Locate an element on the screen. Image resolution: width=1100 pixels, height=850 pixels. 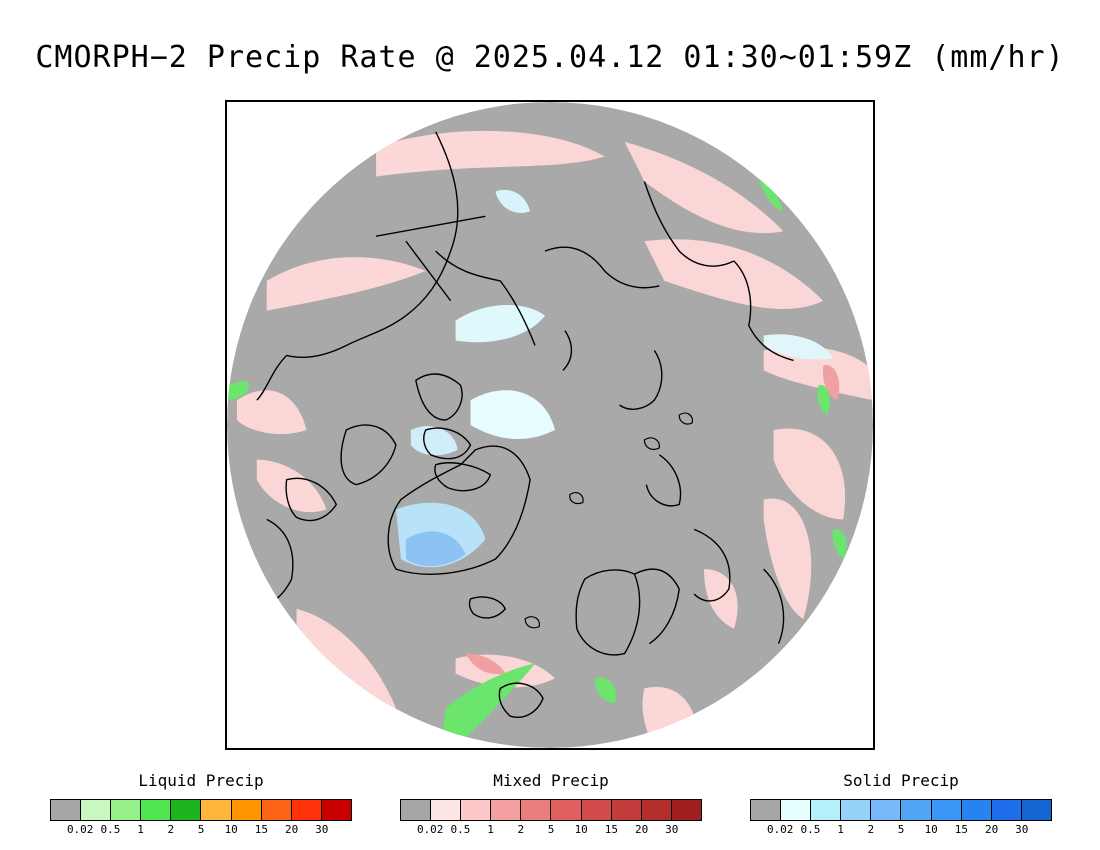
legend-title: Mixed Precip is located at coordinates (551, 780).